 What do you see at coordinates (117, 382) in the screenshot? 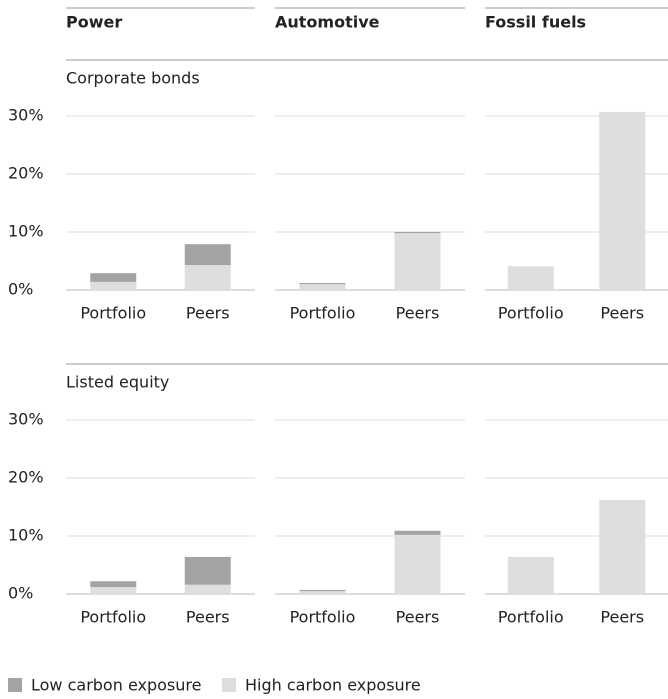
I see `row-title: Listed equity` at bounding box center [117, 382].